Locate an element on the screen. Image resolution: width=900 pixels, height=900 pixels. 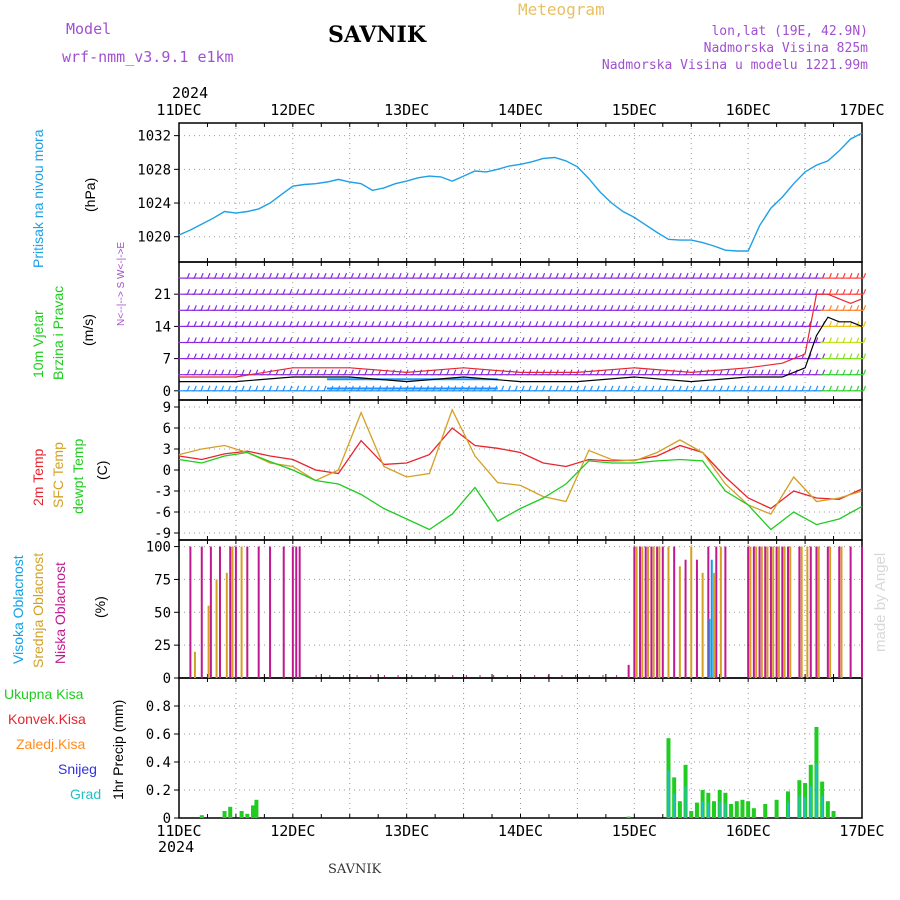
ytick-label-2: 3 is located at coordinates (167, 450).